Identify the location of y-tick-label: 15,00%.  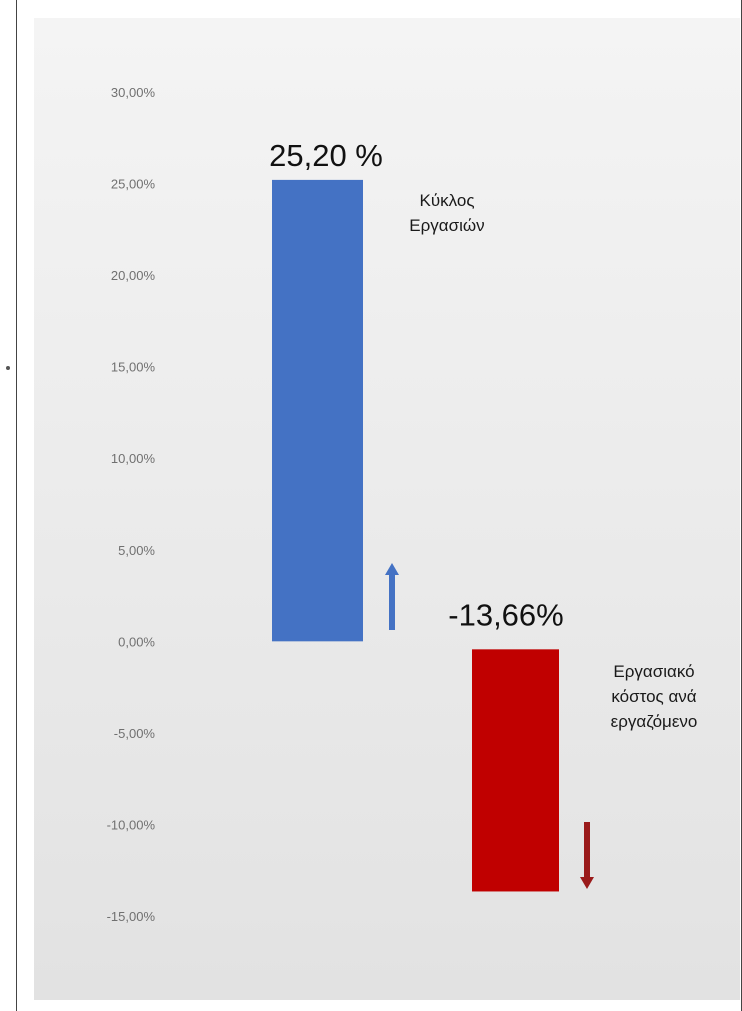
(133, 367).